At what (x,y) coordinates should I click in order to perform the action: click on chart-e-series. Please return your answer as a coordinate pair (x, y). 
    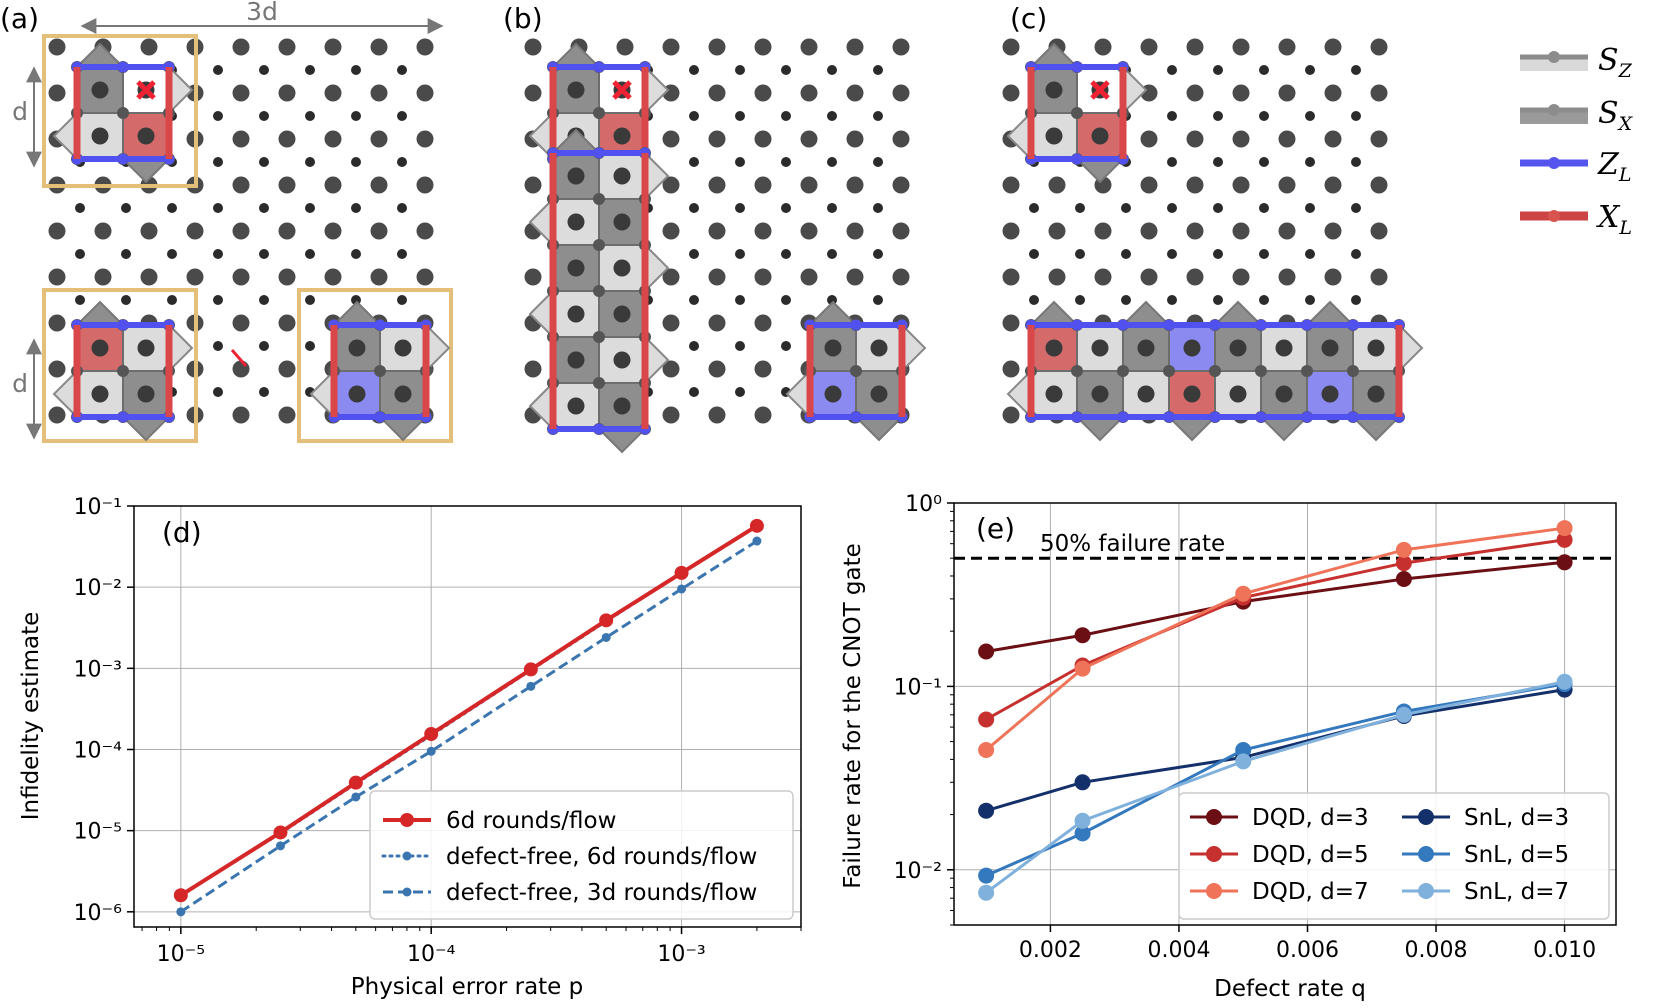
    Looking at the image, I should click on (1275, 710).